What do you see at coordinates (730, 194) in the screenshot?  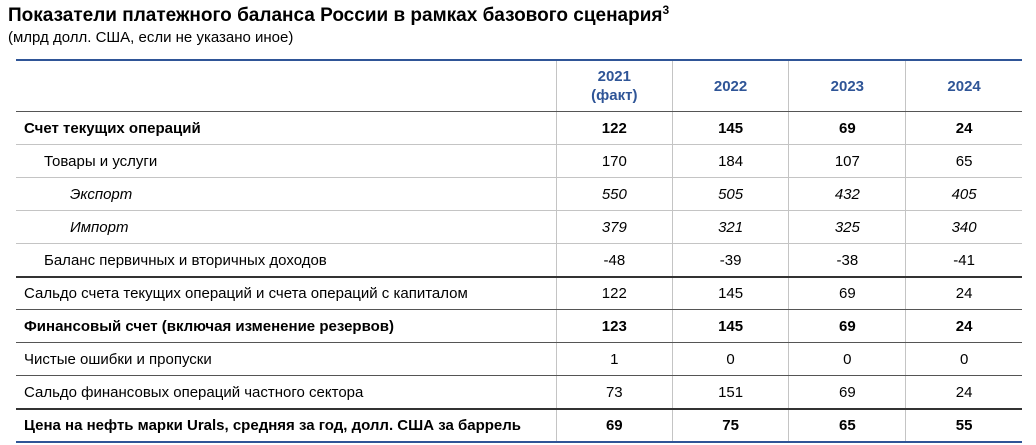 I see `value-cell: 505` at bounding box center [730, 194].